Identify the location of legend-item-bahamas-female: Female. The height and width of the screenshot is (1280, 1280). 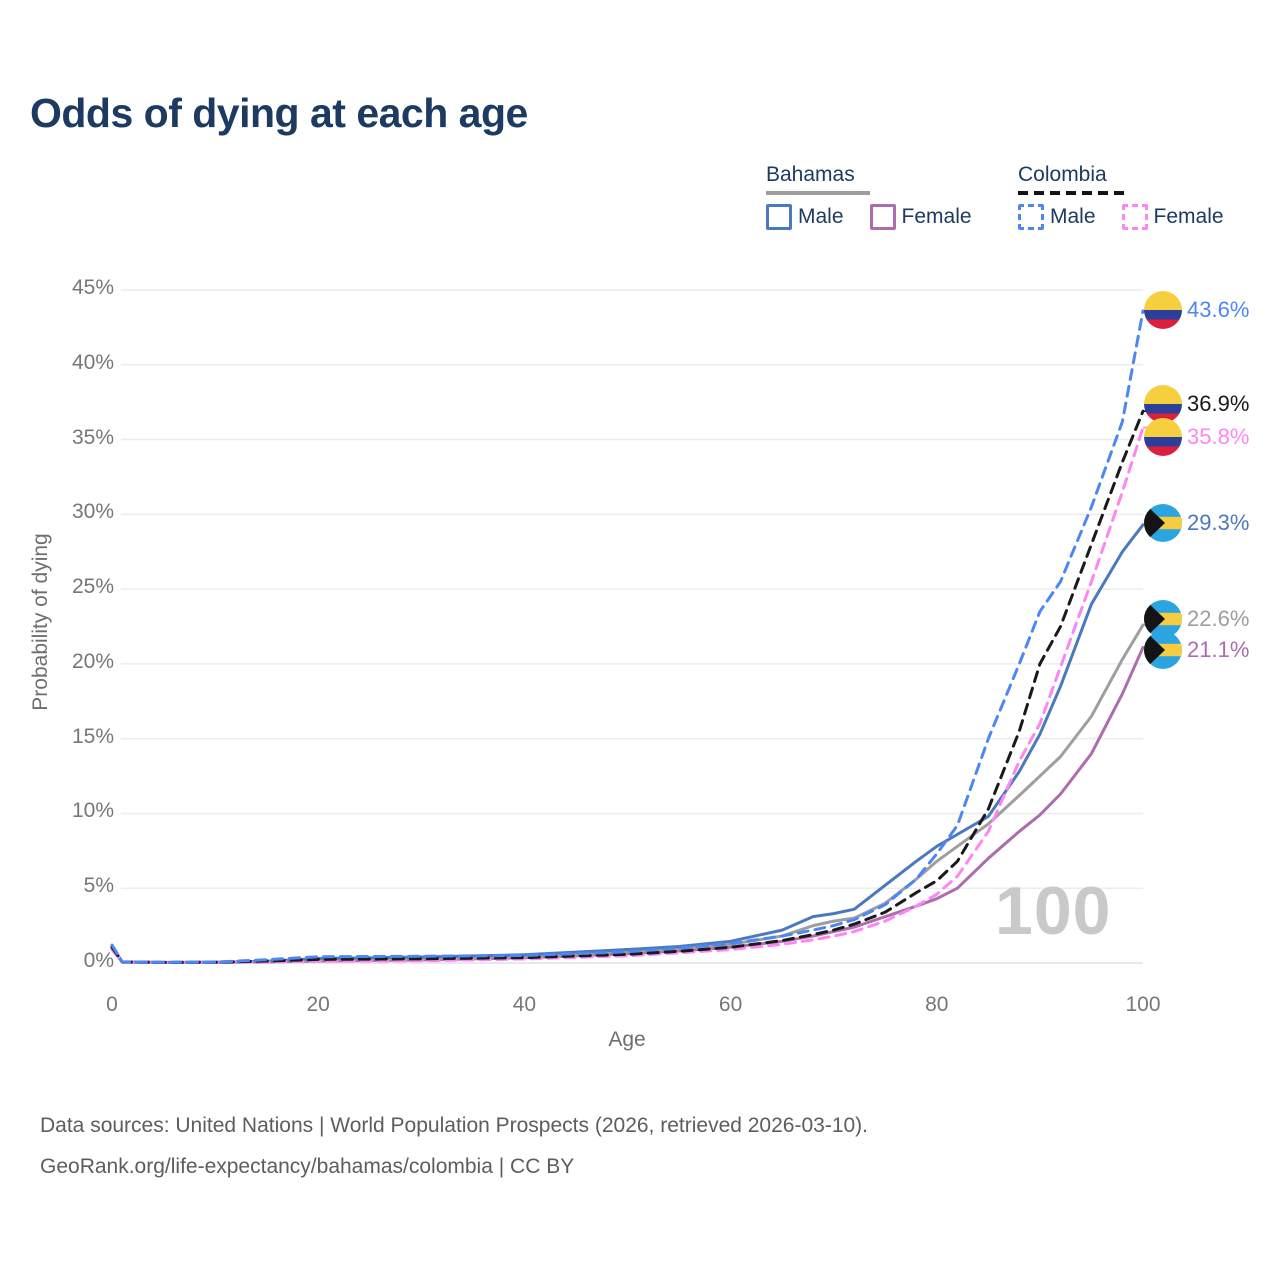
(920, 217).